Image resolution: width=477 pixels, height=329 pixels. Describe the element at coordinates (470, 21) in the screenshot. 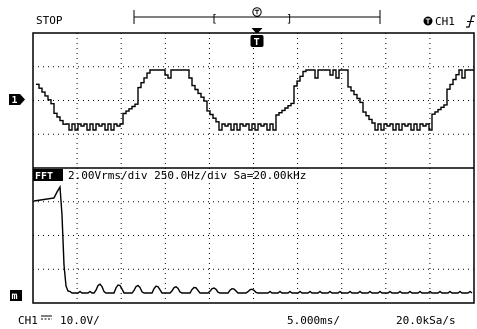

I see `rising-edge-icon` at that location.